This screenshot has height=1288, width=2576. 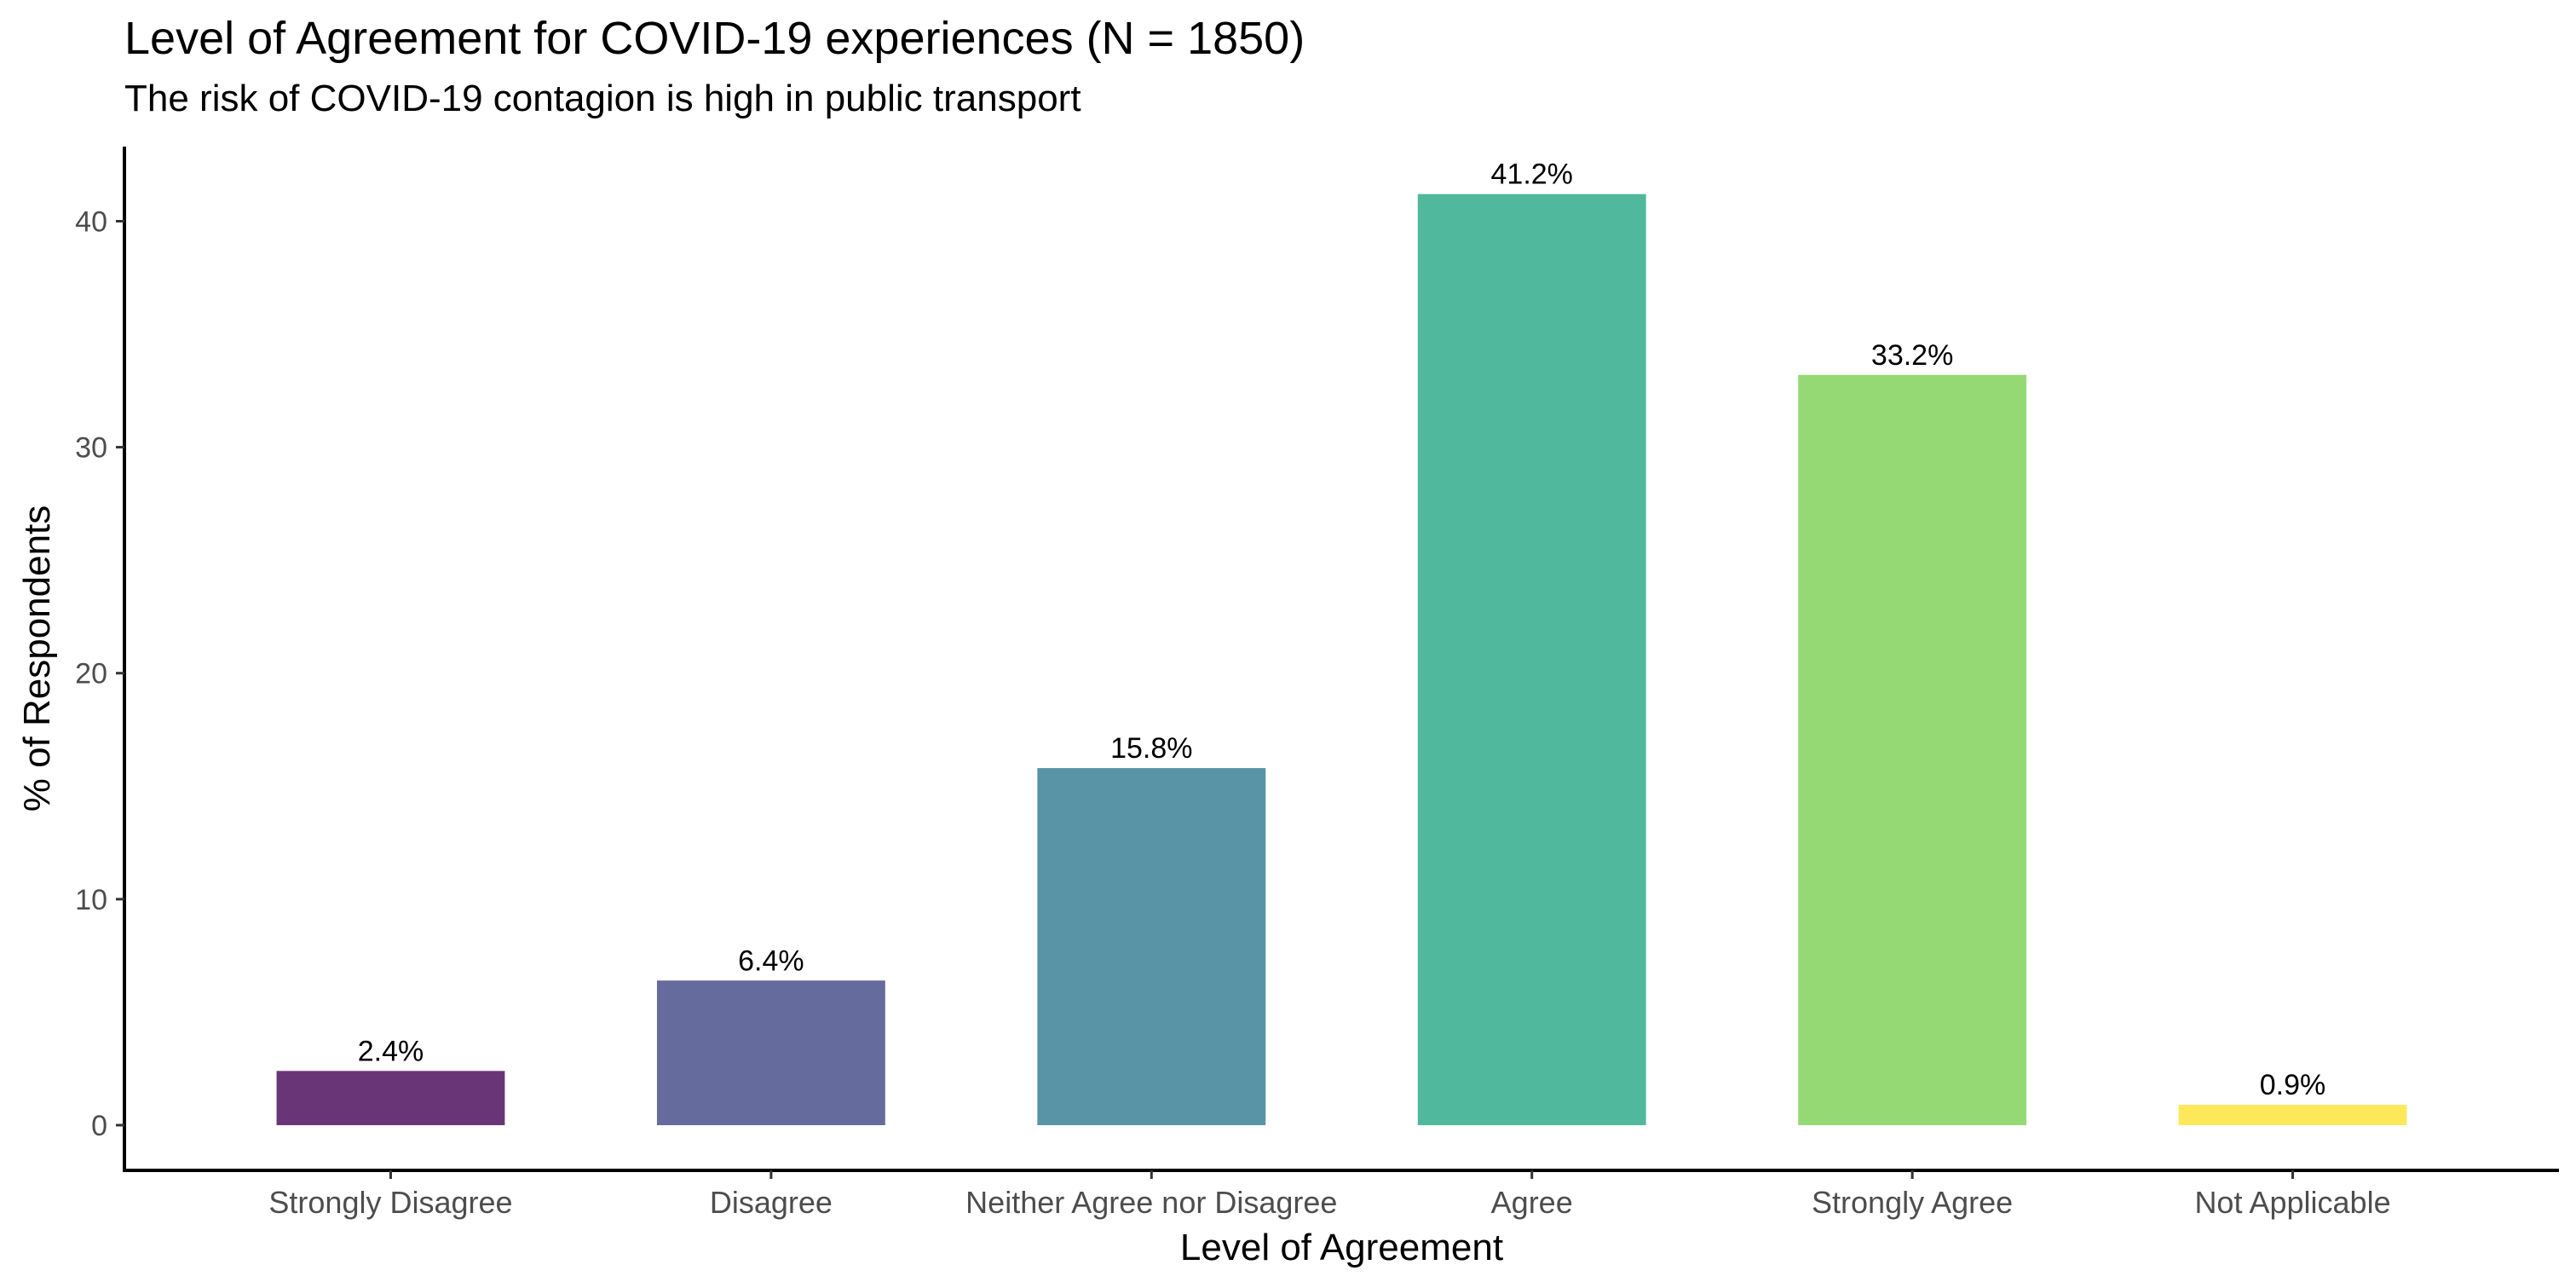 I want to click on bar-value-label: 15.8%, so click(x=1151, y=748).